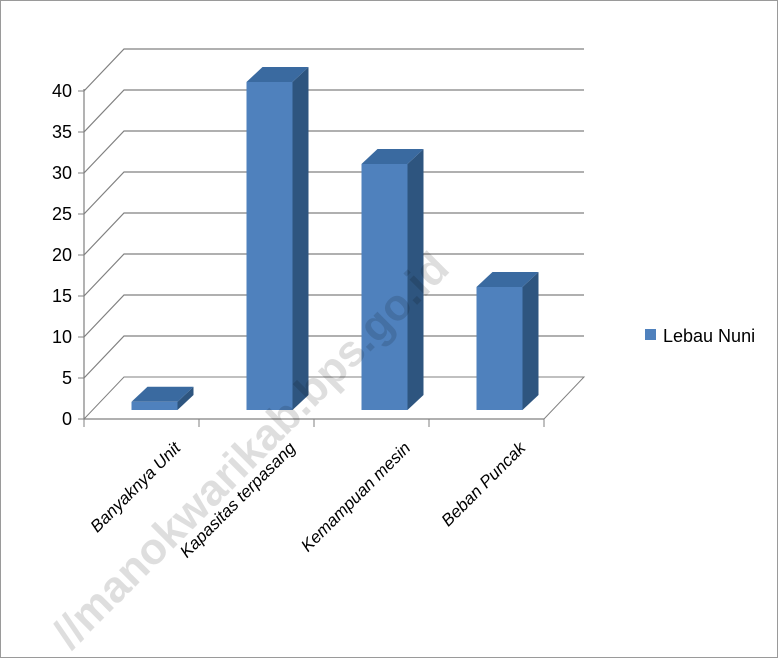 This screenshot has height=661, width=780. I want to click on y-tick-label: 35, so click(62, 132).